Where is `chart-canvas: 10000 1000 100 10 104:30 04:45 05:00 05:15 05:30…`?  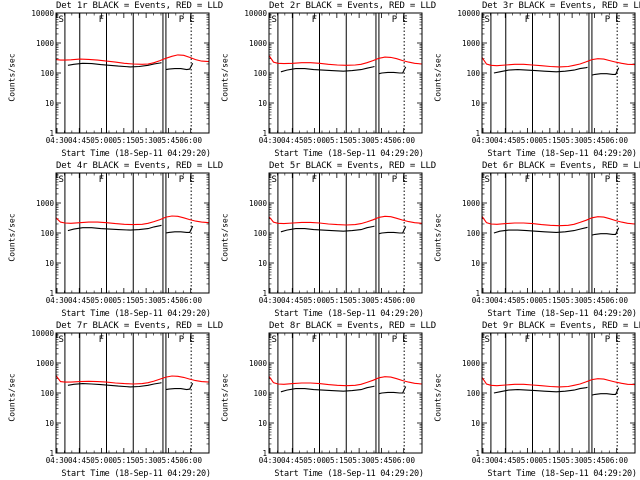
chart-canvas: 10000 1000 100 10 104:30 04:45 05:00 05:15 05:30… is located at coordinates (333, 77).